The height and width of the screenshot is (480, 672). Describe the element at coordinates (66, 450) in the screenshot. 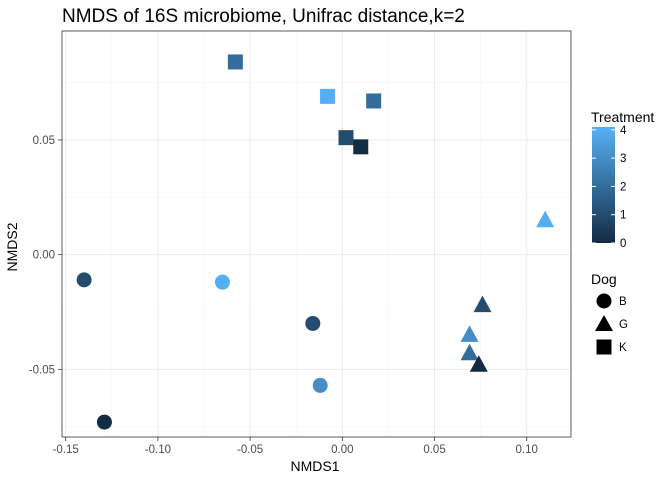

I see `x-tick-label: -0.15` at that location.